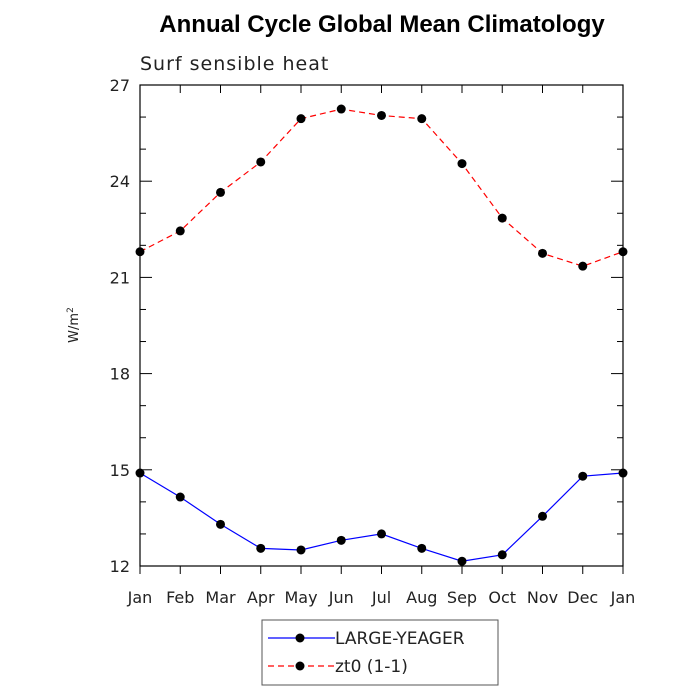 The width and height of the screenshot is (700, 700). I want to click on x-tick-label: Jul, so click(381, 597).